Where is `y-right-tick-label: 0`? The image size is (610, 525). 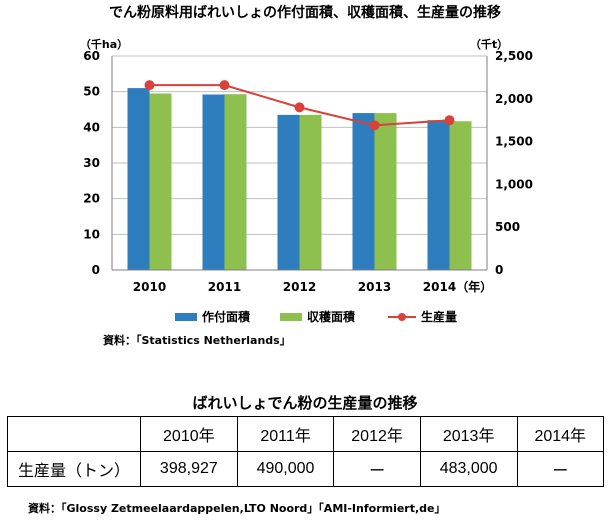 y-right-tick-label: 0 is located at coordinates (499, 270).